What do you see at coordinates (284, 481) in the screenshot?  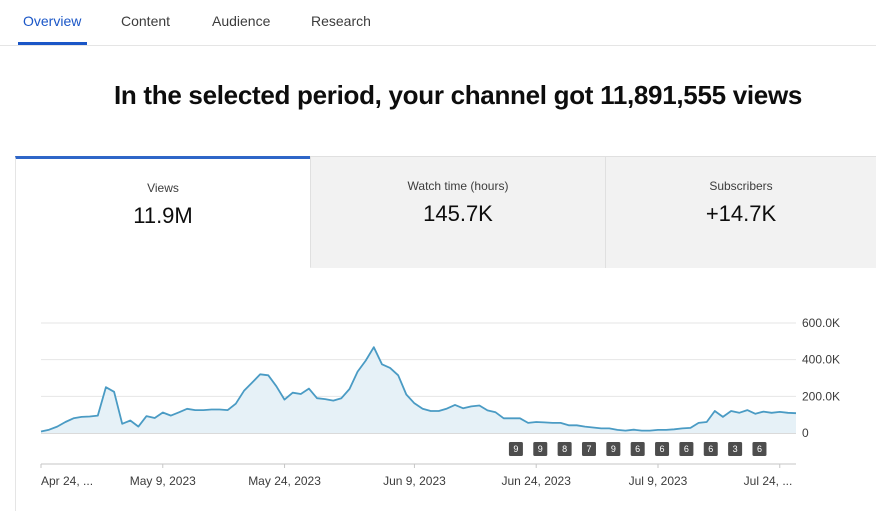 I see `x-tick-label: May 24, 2023` at bounding box center [284, 481].